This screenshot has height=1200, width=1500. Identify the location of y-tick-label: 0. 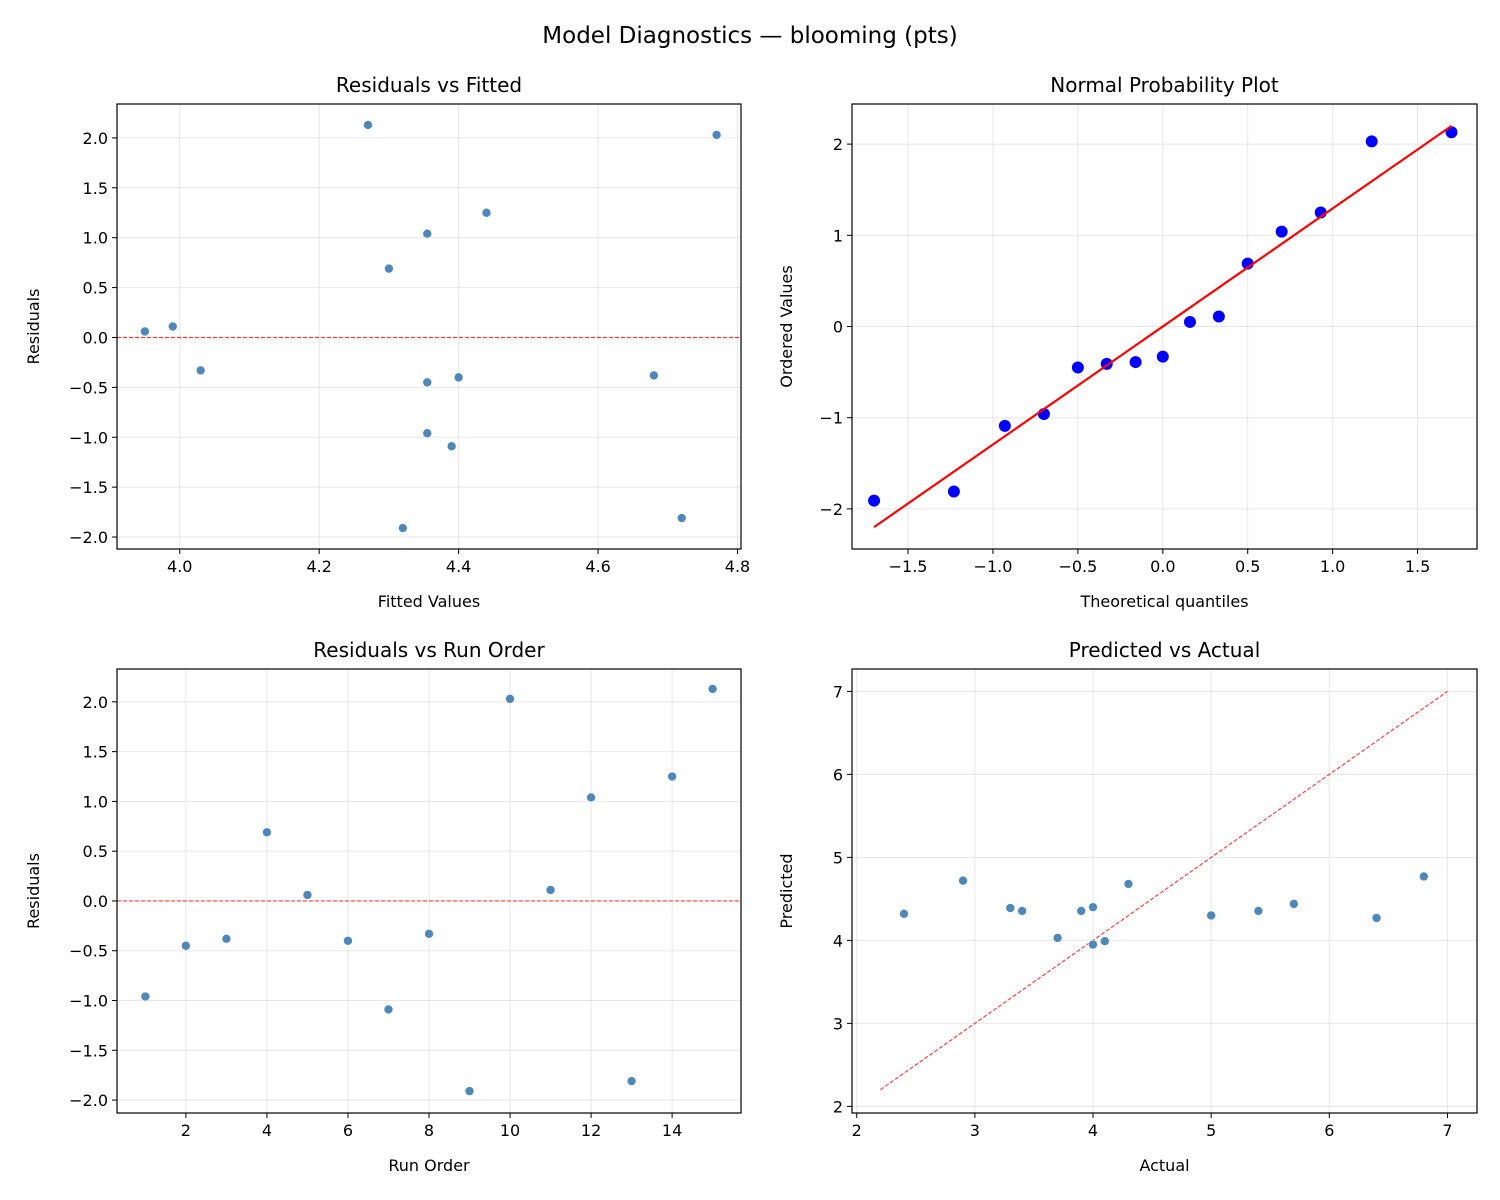
(838, 327).